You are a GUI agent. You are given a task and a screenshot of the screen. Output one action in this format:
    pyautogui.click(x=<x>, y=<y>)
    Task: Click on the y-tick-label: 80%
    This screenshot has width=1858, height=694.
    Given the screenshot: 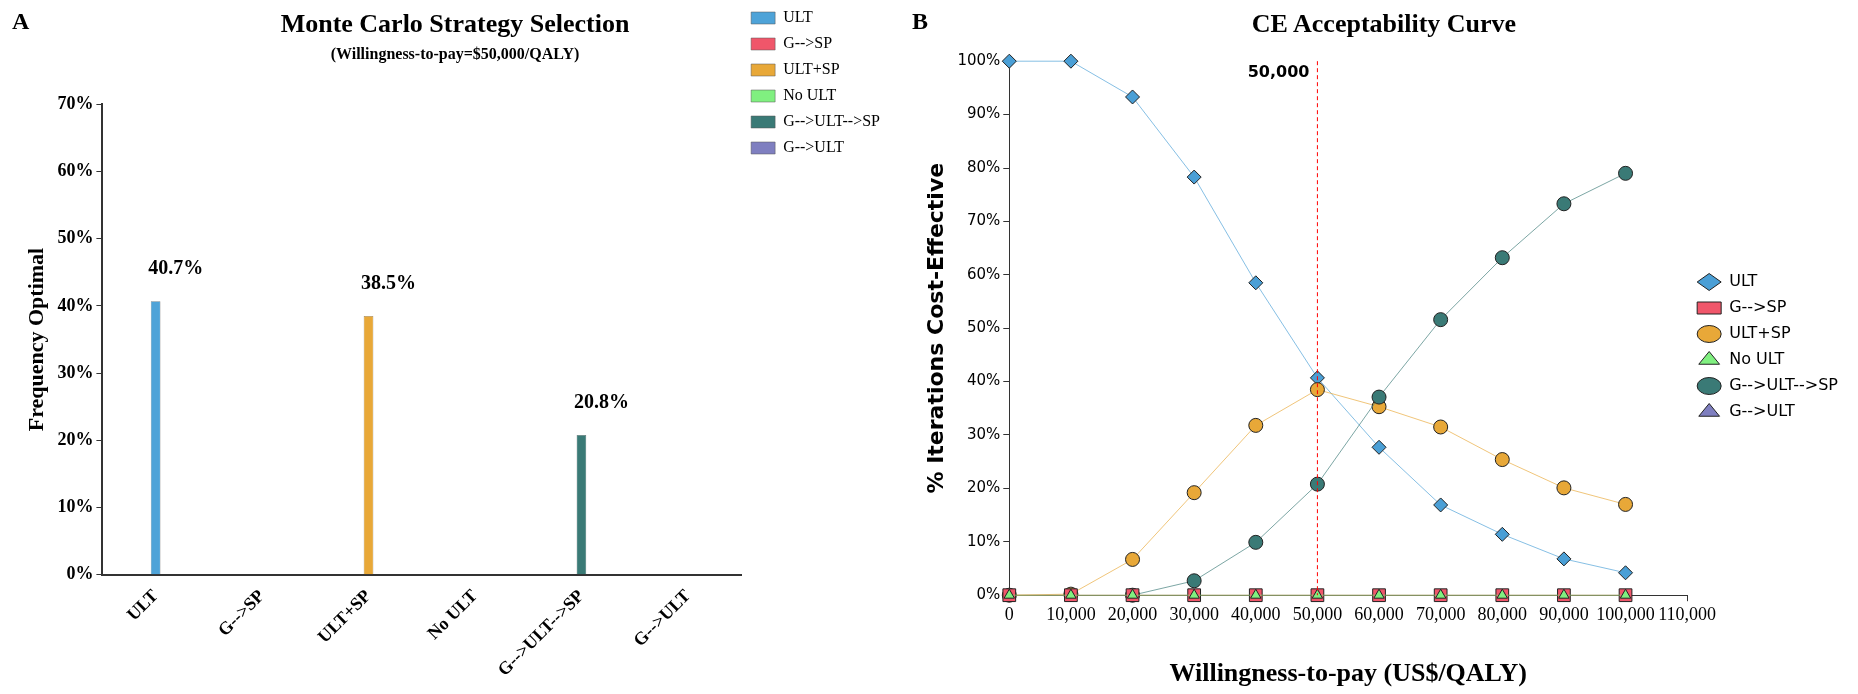 What is the action you would take?
    pyautogui.click(x=983, y=166)
    